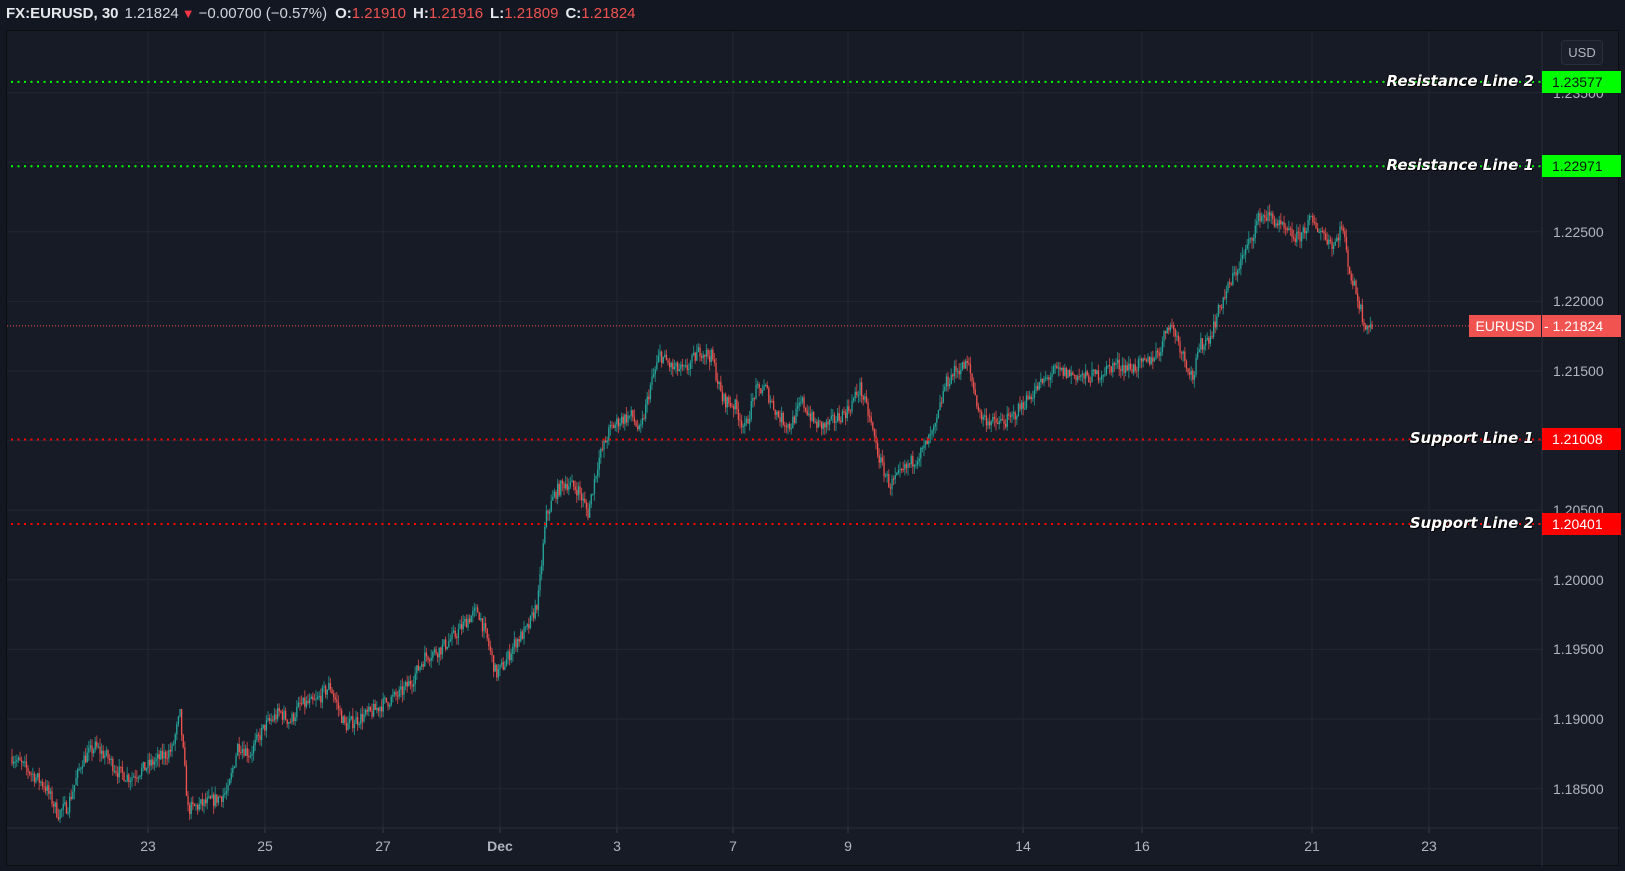 This screenshot has height=871, width=1625. What do you see at coordinates (617, 846) in the screenshot?
I see `x-axis-tick-label: 3` at bounding box center [617, 846].